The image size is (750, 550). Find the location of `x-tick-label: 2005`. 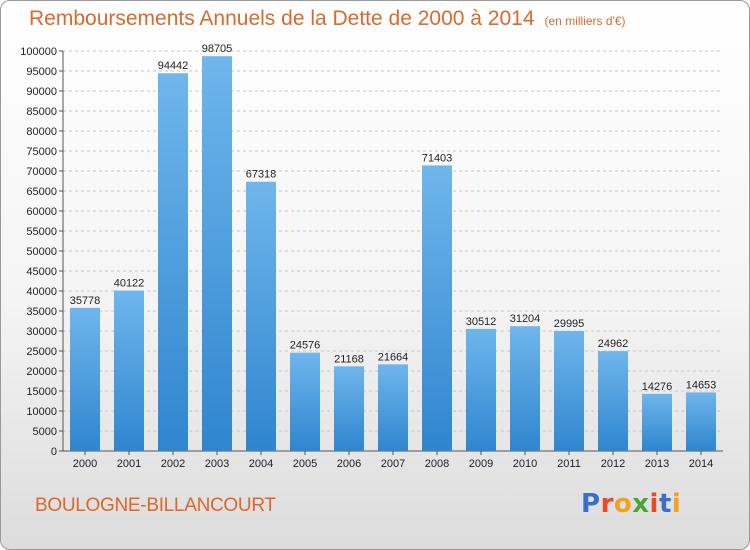

x-tick-label: 2005 is located at coordinates (305, 464).